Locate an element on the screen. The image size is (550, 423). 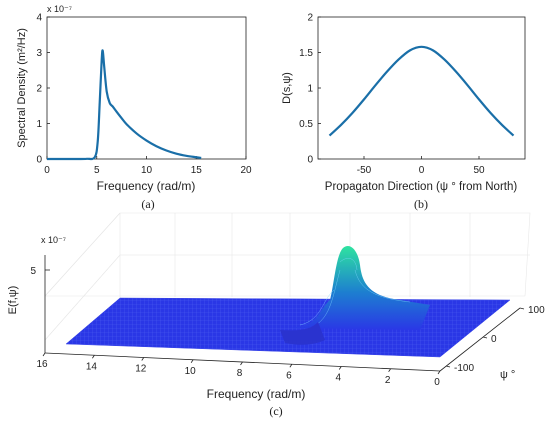
chart-c-z-exponent: x 10⁻⁷ is located at coordinates (53, 240).